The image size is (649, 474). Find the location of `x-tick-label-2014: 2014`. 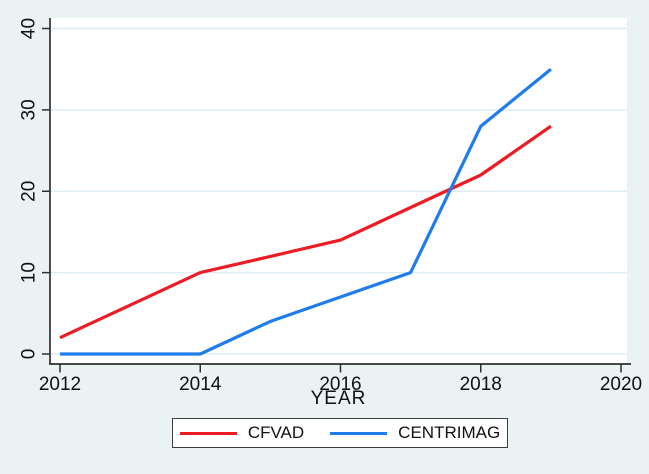

x-tick-label-2014: 2014 is located at coordinates (200, 384).